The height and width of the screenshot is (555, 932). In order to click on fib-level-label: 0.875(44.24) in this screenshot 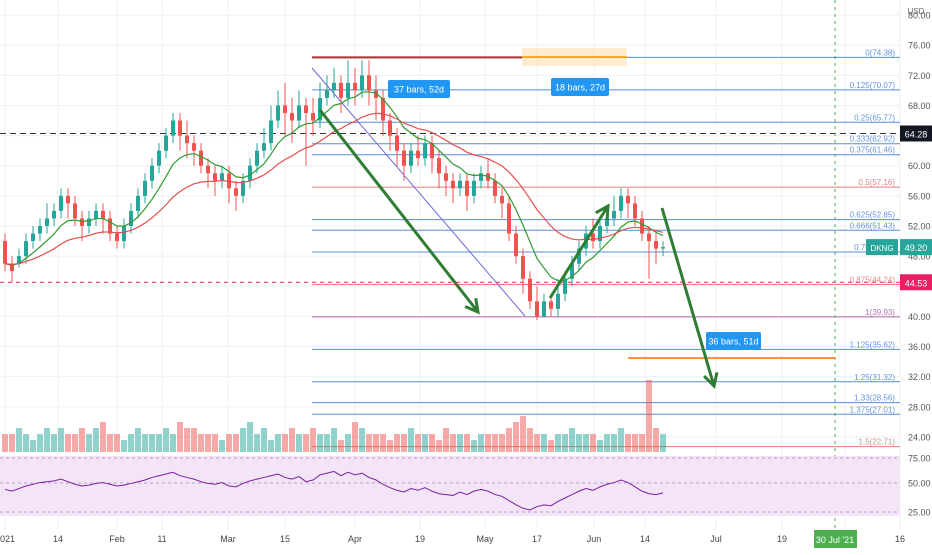, I will do `click(873, 279)`.